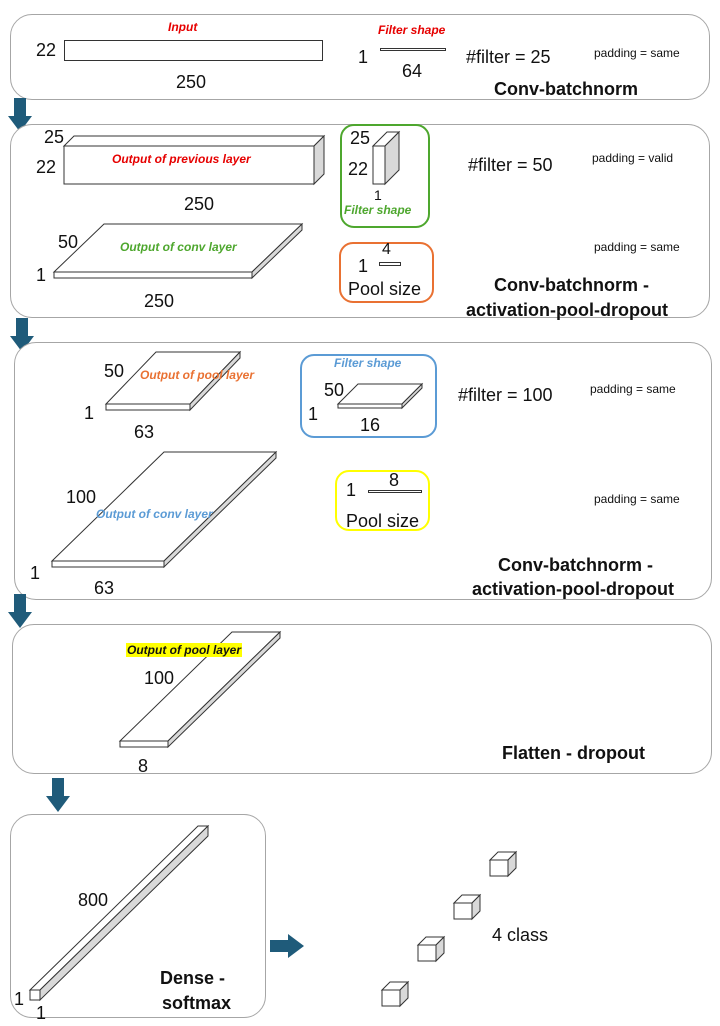 This screenshot has height=1026, width=720. What do you see at coordinates (637, 53) in the screenshot?
I see `padding-label: padding = same` at bounding box center [637, 53].